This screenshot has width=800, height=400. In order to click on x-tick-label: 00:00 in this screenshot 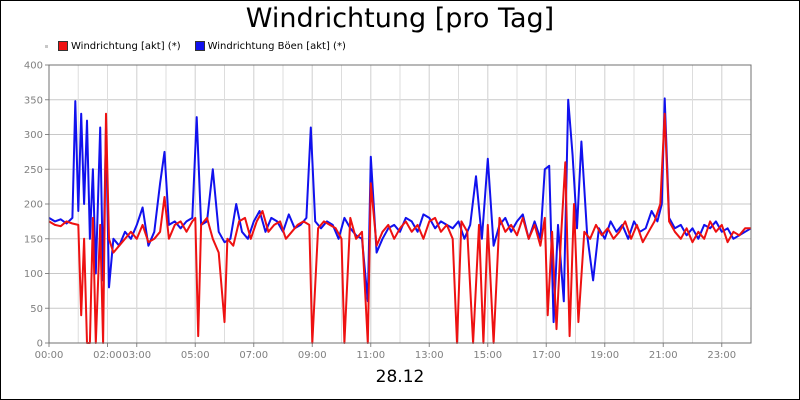, I will do `click(49, 355)`.